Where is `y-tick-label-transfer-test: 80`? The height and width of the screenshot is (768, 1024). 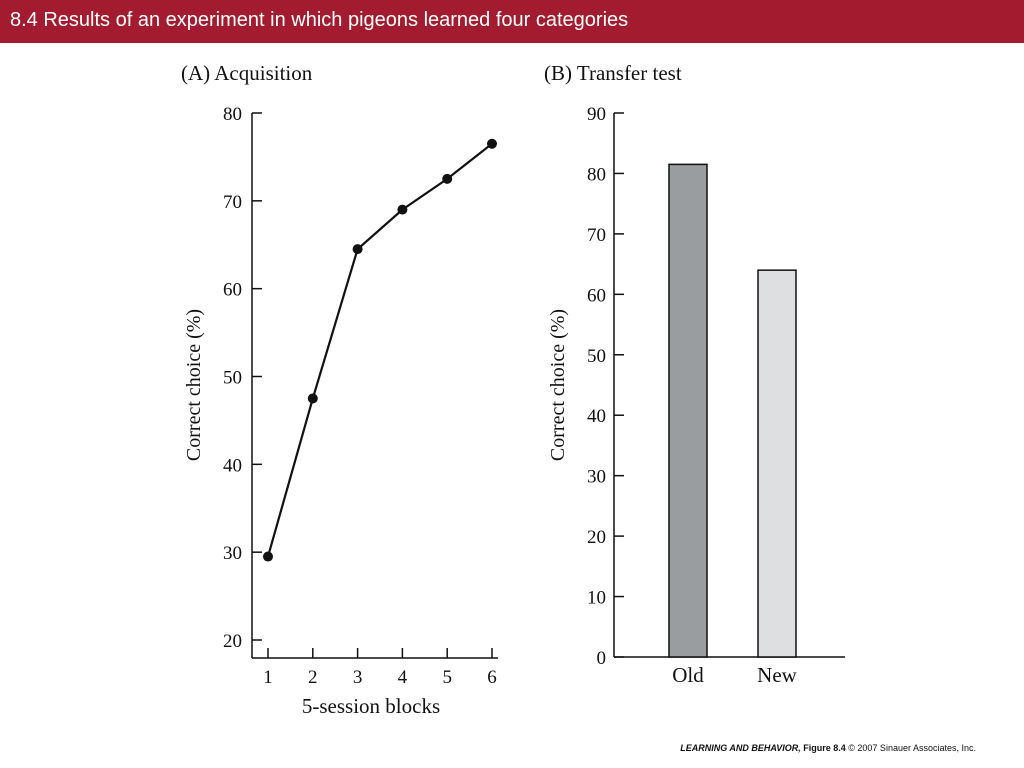 y-tick-label-transfer-test: 80 is located at coordinates (596, 174).